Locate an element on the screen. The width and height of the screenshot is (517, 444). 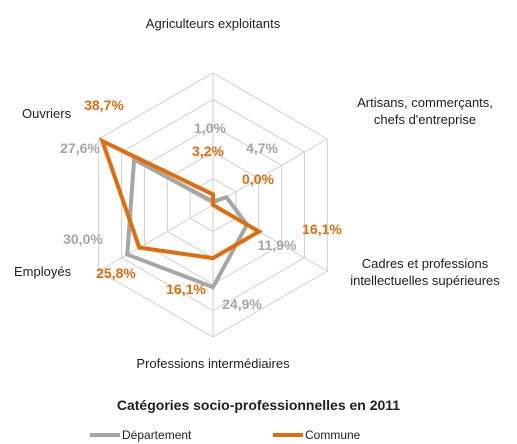
data-label-departement: 11,9% is located at coordinates (277, 245).